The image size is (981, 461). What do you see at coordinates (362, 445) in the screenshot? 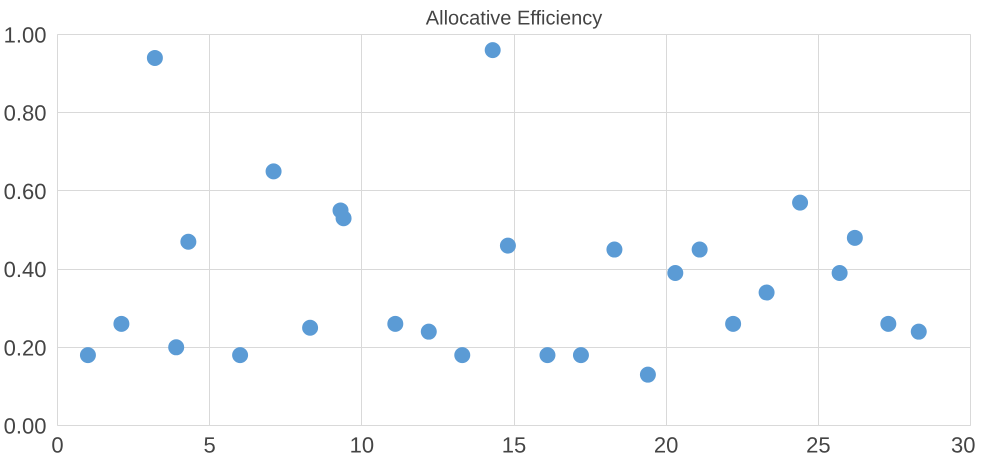
I see `x-tick-label: 10` at bounding box center [362, 445].